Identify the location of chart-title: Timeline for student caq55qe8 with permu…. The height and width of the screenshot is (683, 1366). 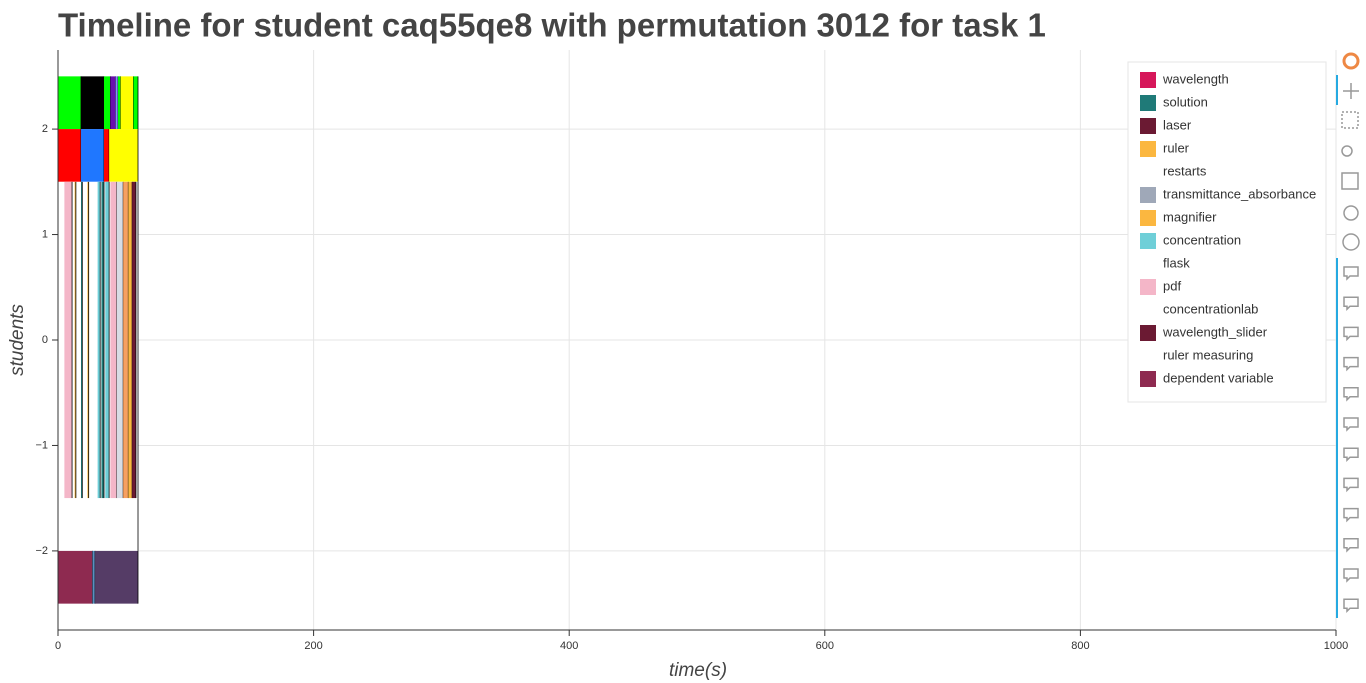
(552, 25).